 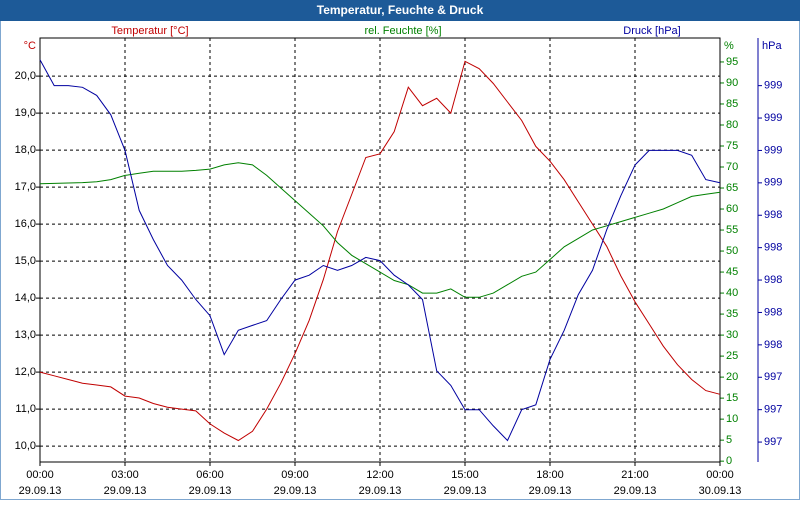 I want to click on x-tick-label: 09:00, so click(x=295, y=475).